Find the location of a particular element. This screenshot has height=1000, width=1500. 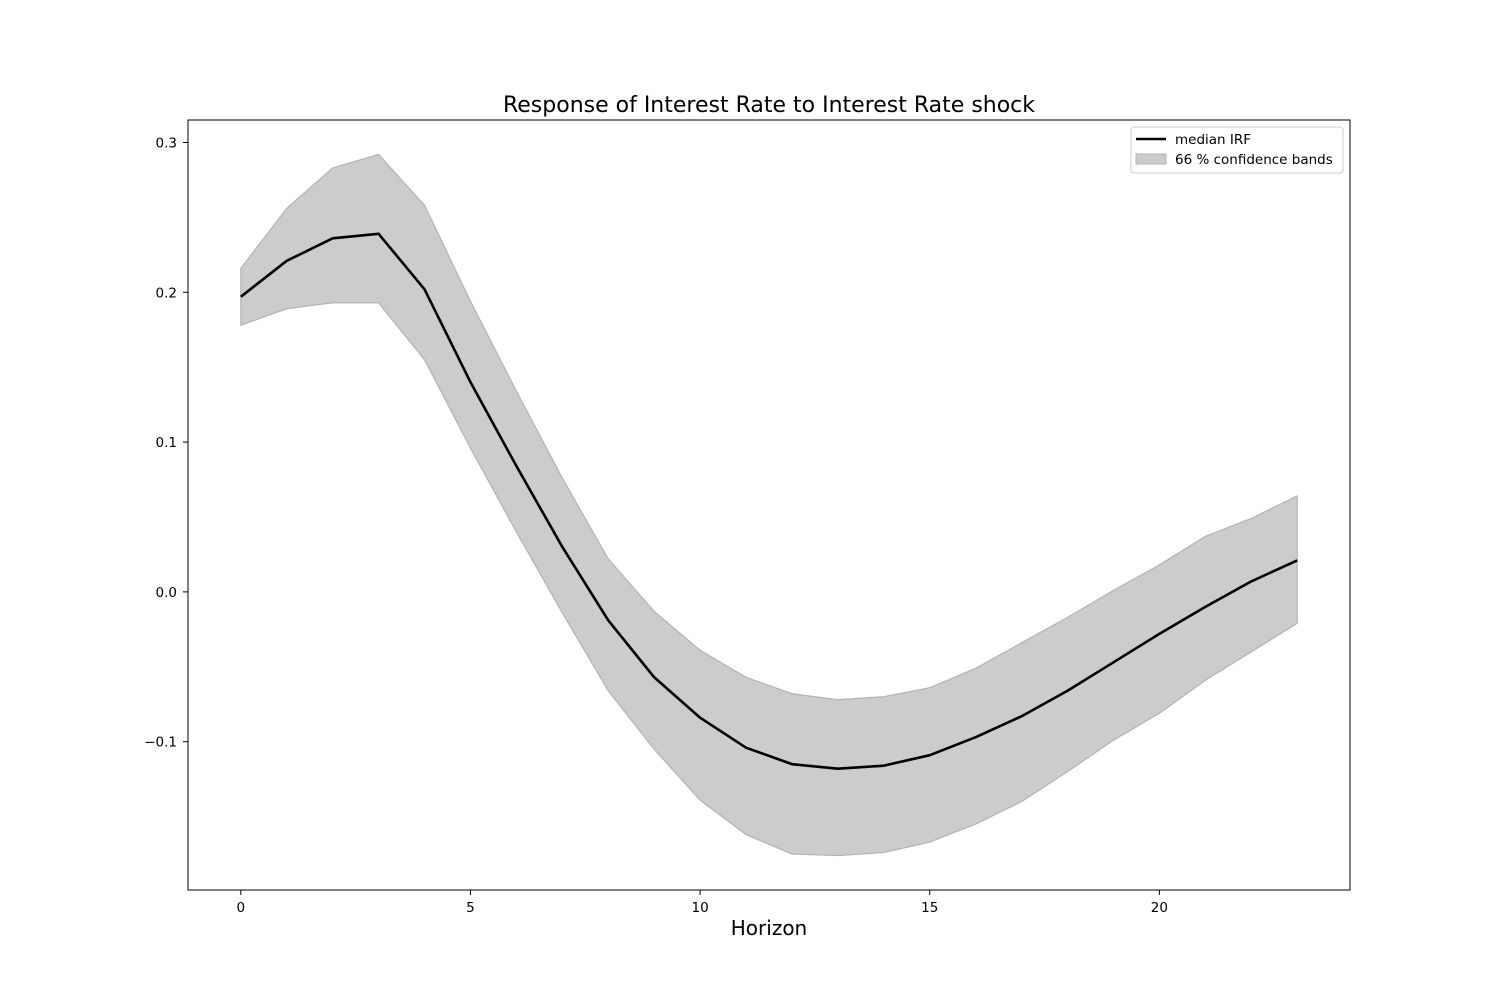

x-axis: 0 5 10 15 20 is located at coordinates (702, 903).